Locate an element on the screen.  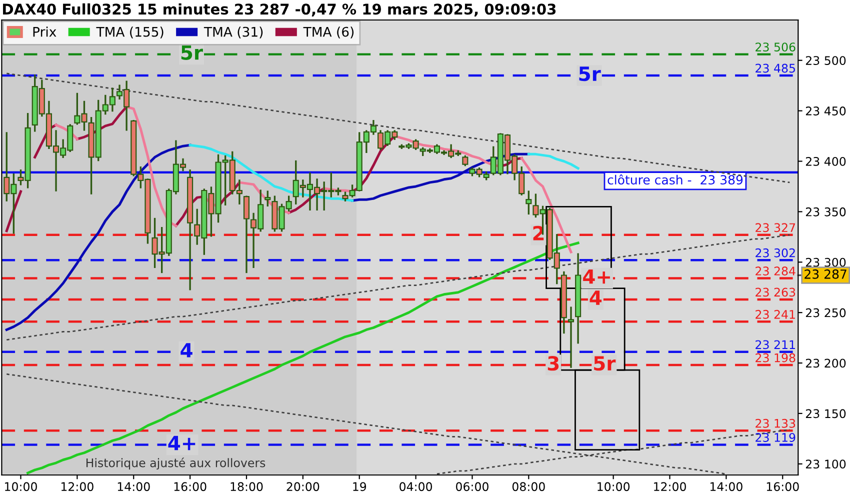
x-tick-label: 08:00 is located at coordinates (528, 487).